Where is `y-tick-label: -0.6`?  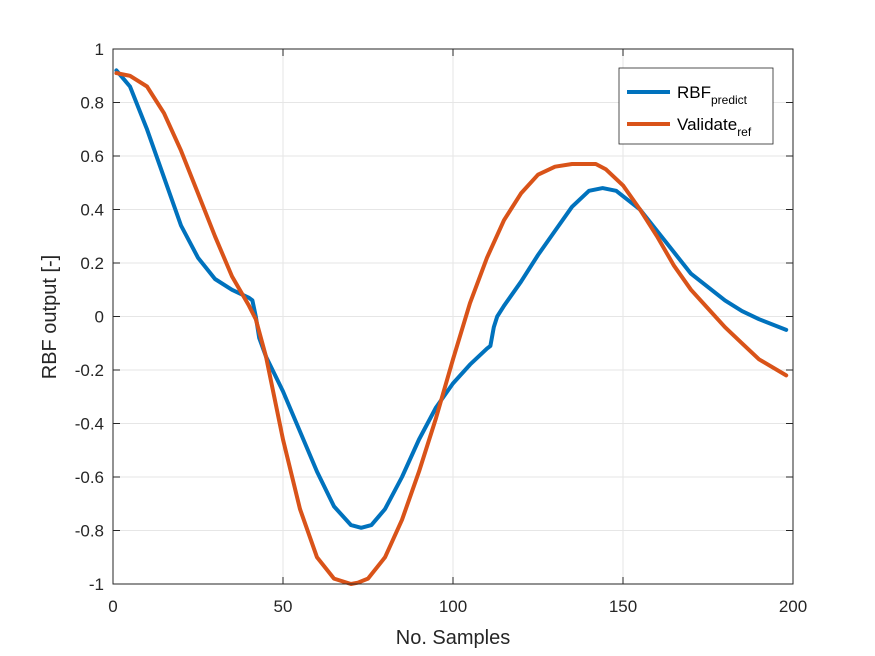 y-tick-label: -0.6 is located at coordinates (89, 477).